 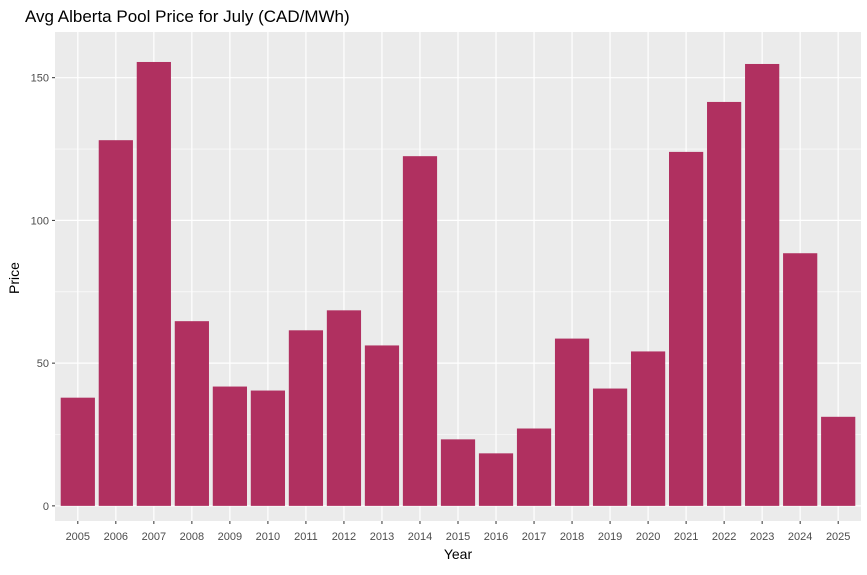 I want to click on bar-2007, so click(x=153, y=283).